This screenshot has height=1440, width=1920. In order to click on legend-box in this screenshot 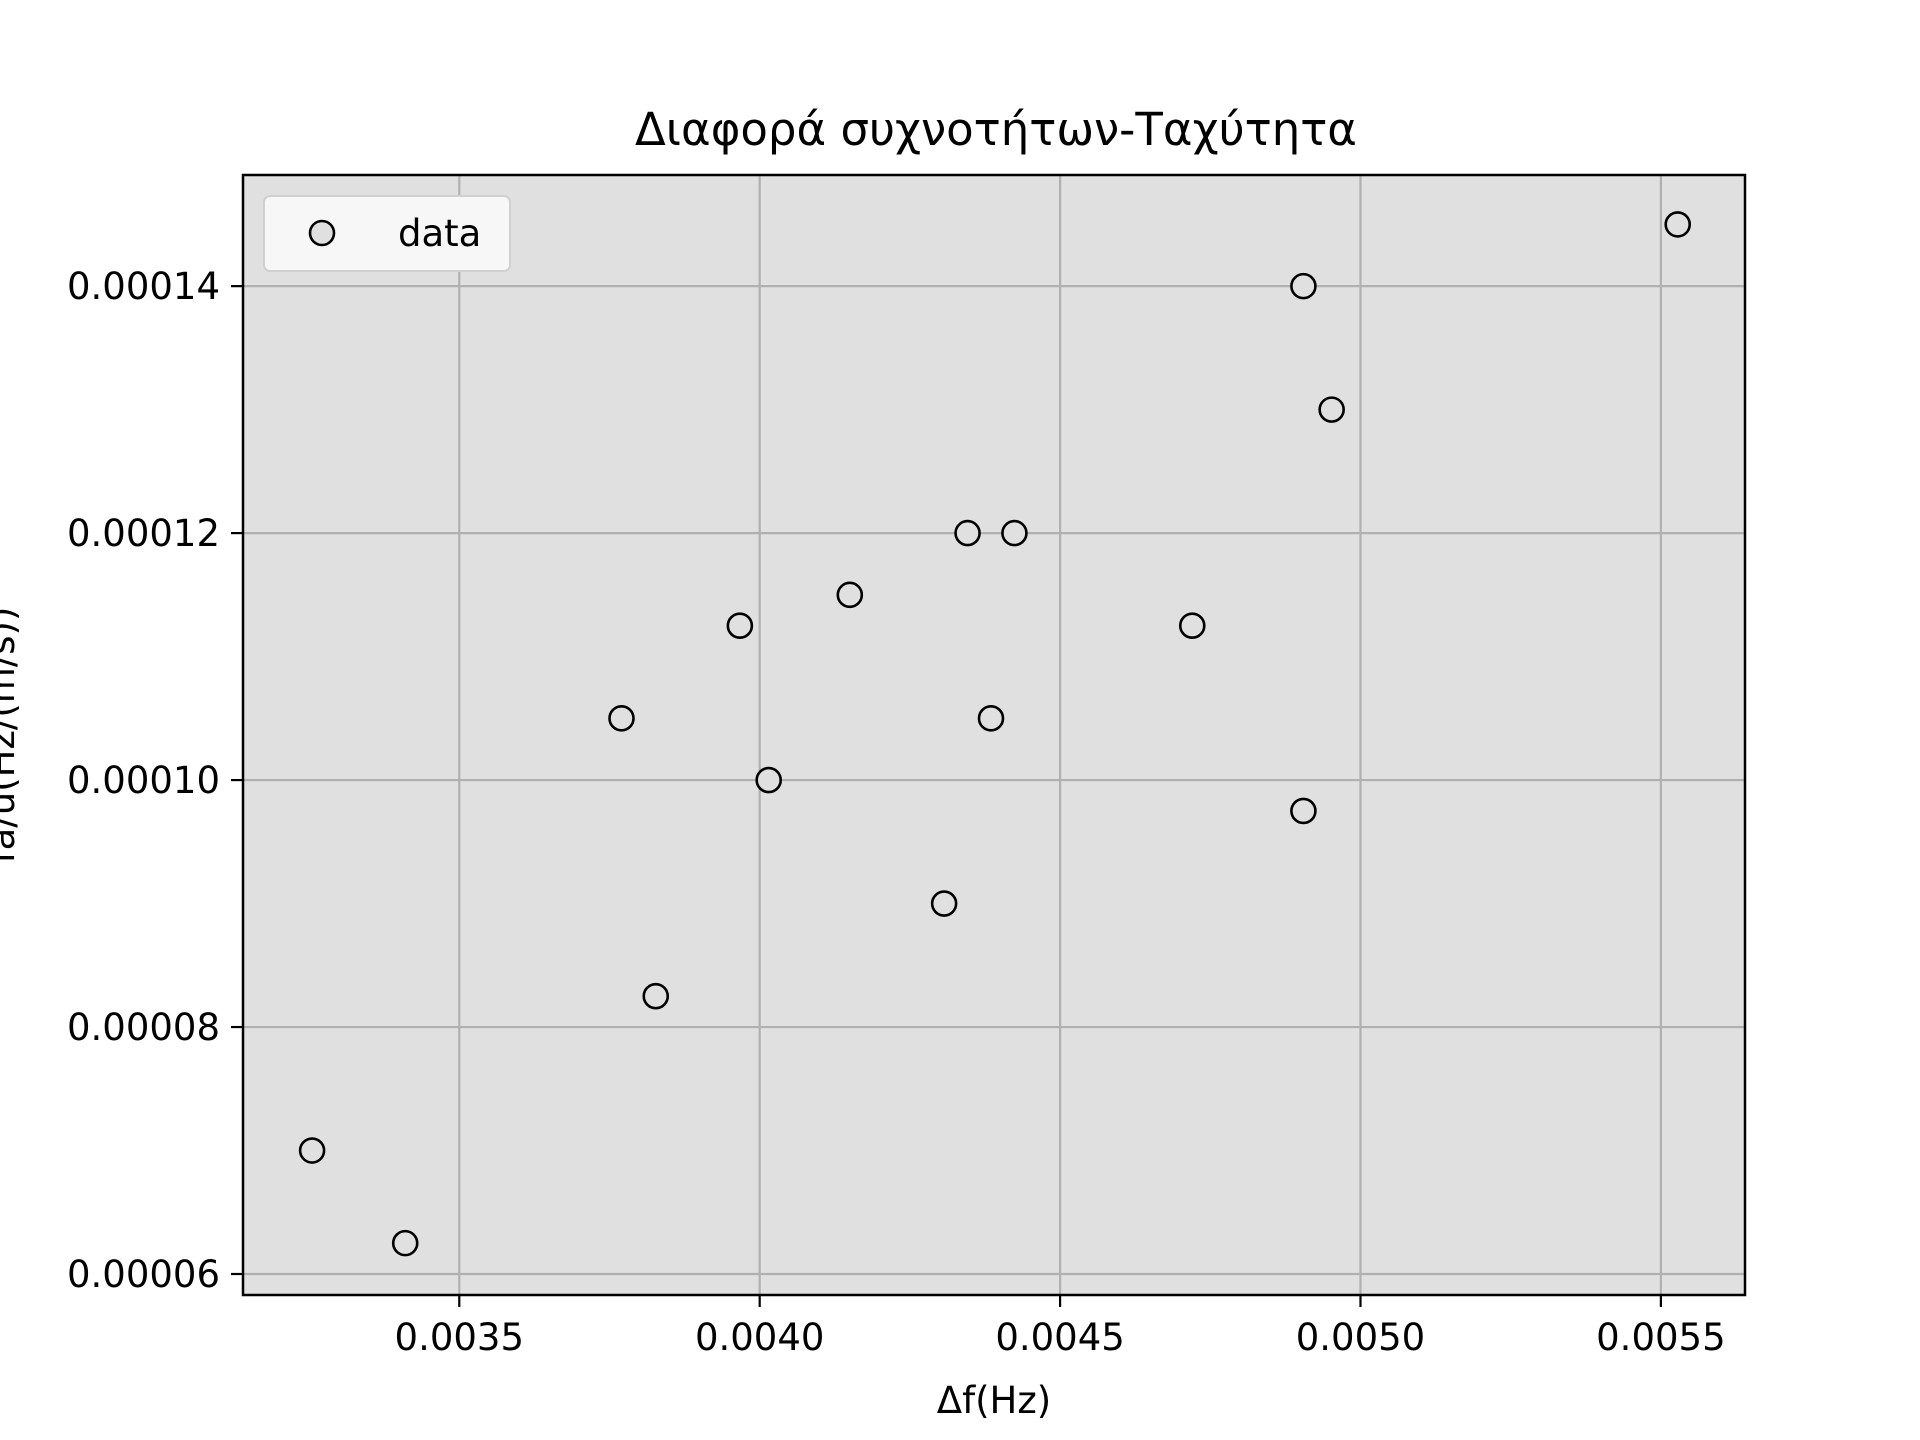, I will do `click(387, 233)`.